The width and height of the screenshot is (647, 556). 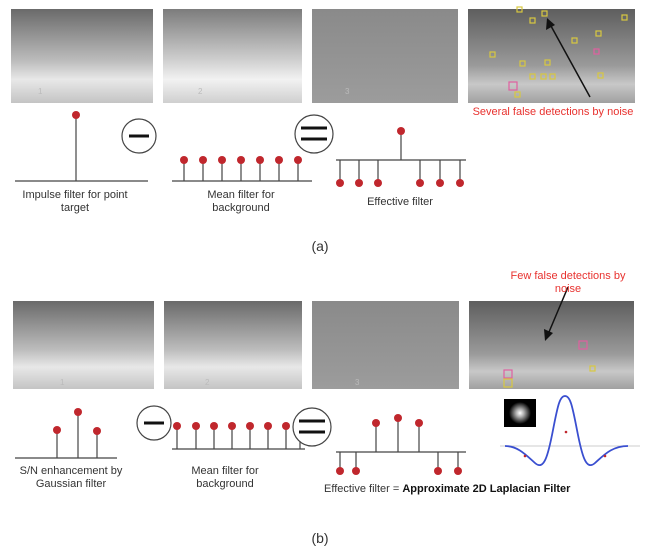 I want to click on effective-filter-label-a: Effective filter, so click(x=400, y=202).